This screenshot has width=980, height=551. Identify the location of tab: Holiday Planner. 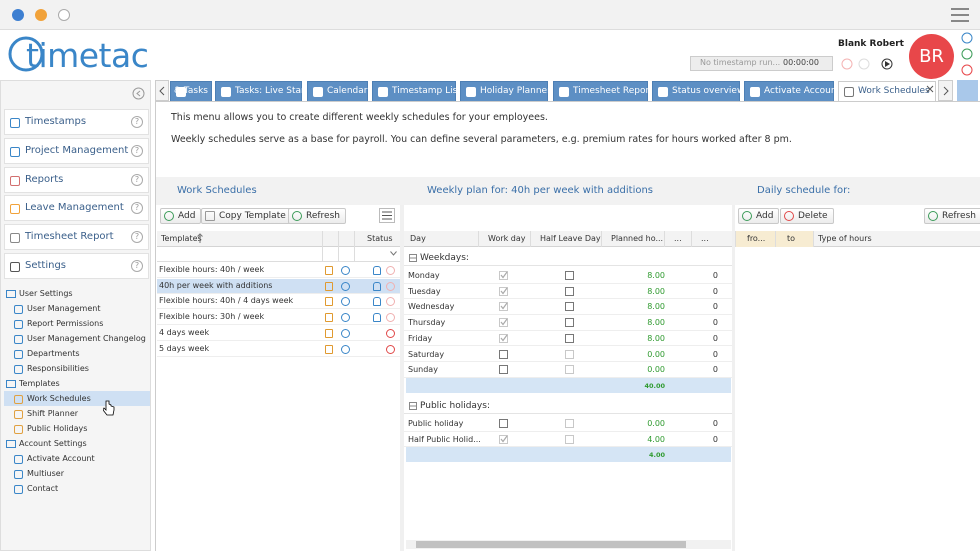
(504, 91).